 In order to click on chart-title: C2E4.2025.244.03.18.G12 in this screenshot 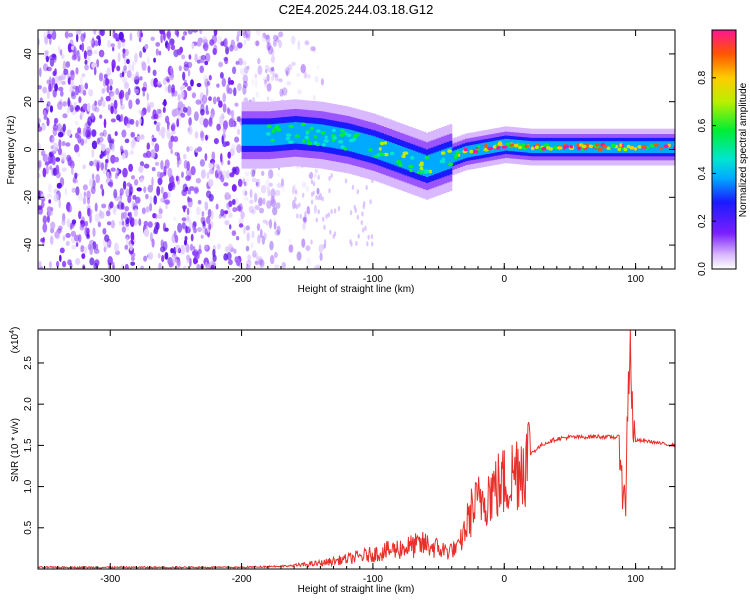, I will do `click(356, 9)`.